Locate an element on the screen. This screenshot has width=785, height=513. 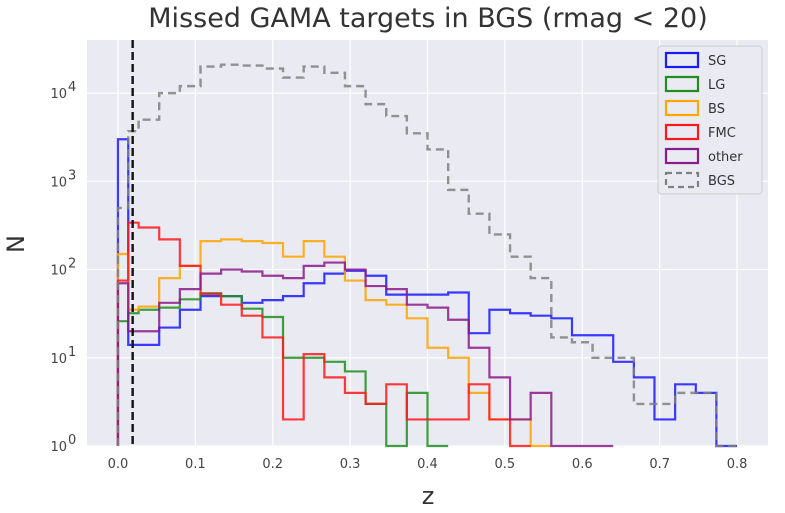
legend-label-lg: LG is located at coordinates (716, 85).